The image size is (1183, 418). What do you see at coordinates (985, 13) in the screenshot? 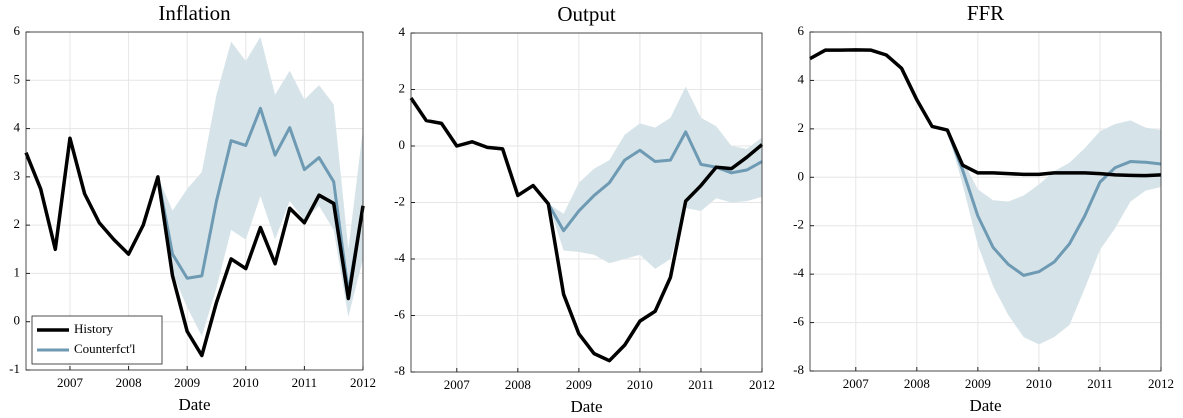
I see `chart-title: FFR` at bounding box center [985, 13].